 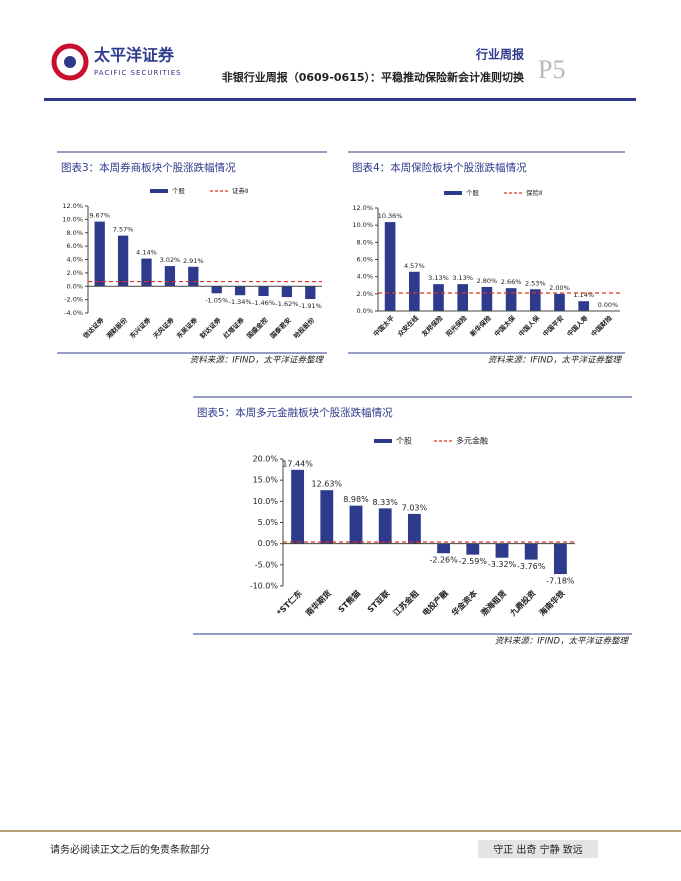 I want to click on value-label: -2.59%, so click(x=473, y=561).